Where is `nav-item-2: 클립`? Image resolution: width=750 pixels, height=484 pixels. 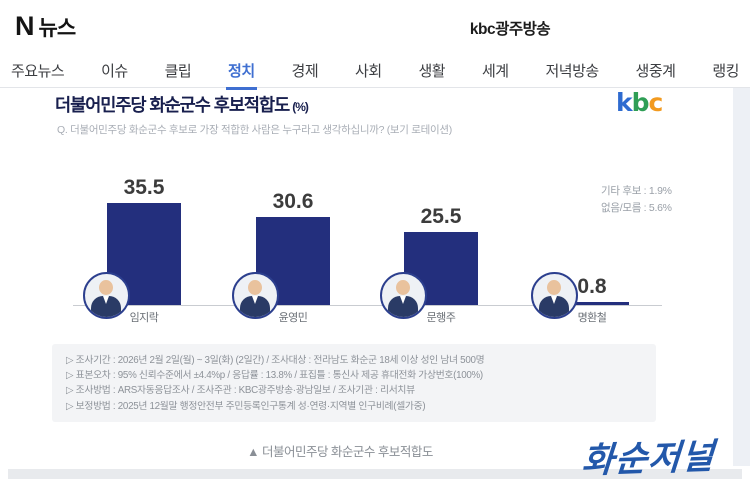 nav-item-2: 클립 is located at coordinates (178, 71).